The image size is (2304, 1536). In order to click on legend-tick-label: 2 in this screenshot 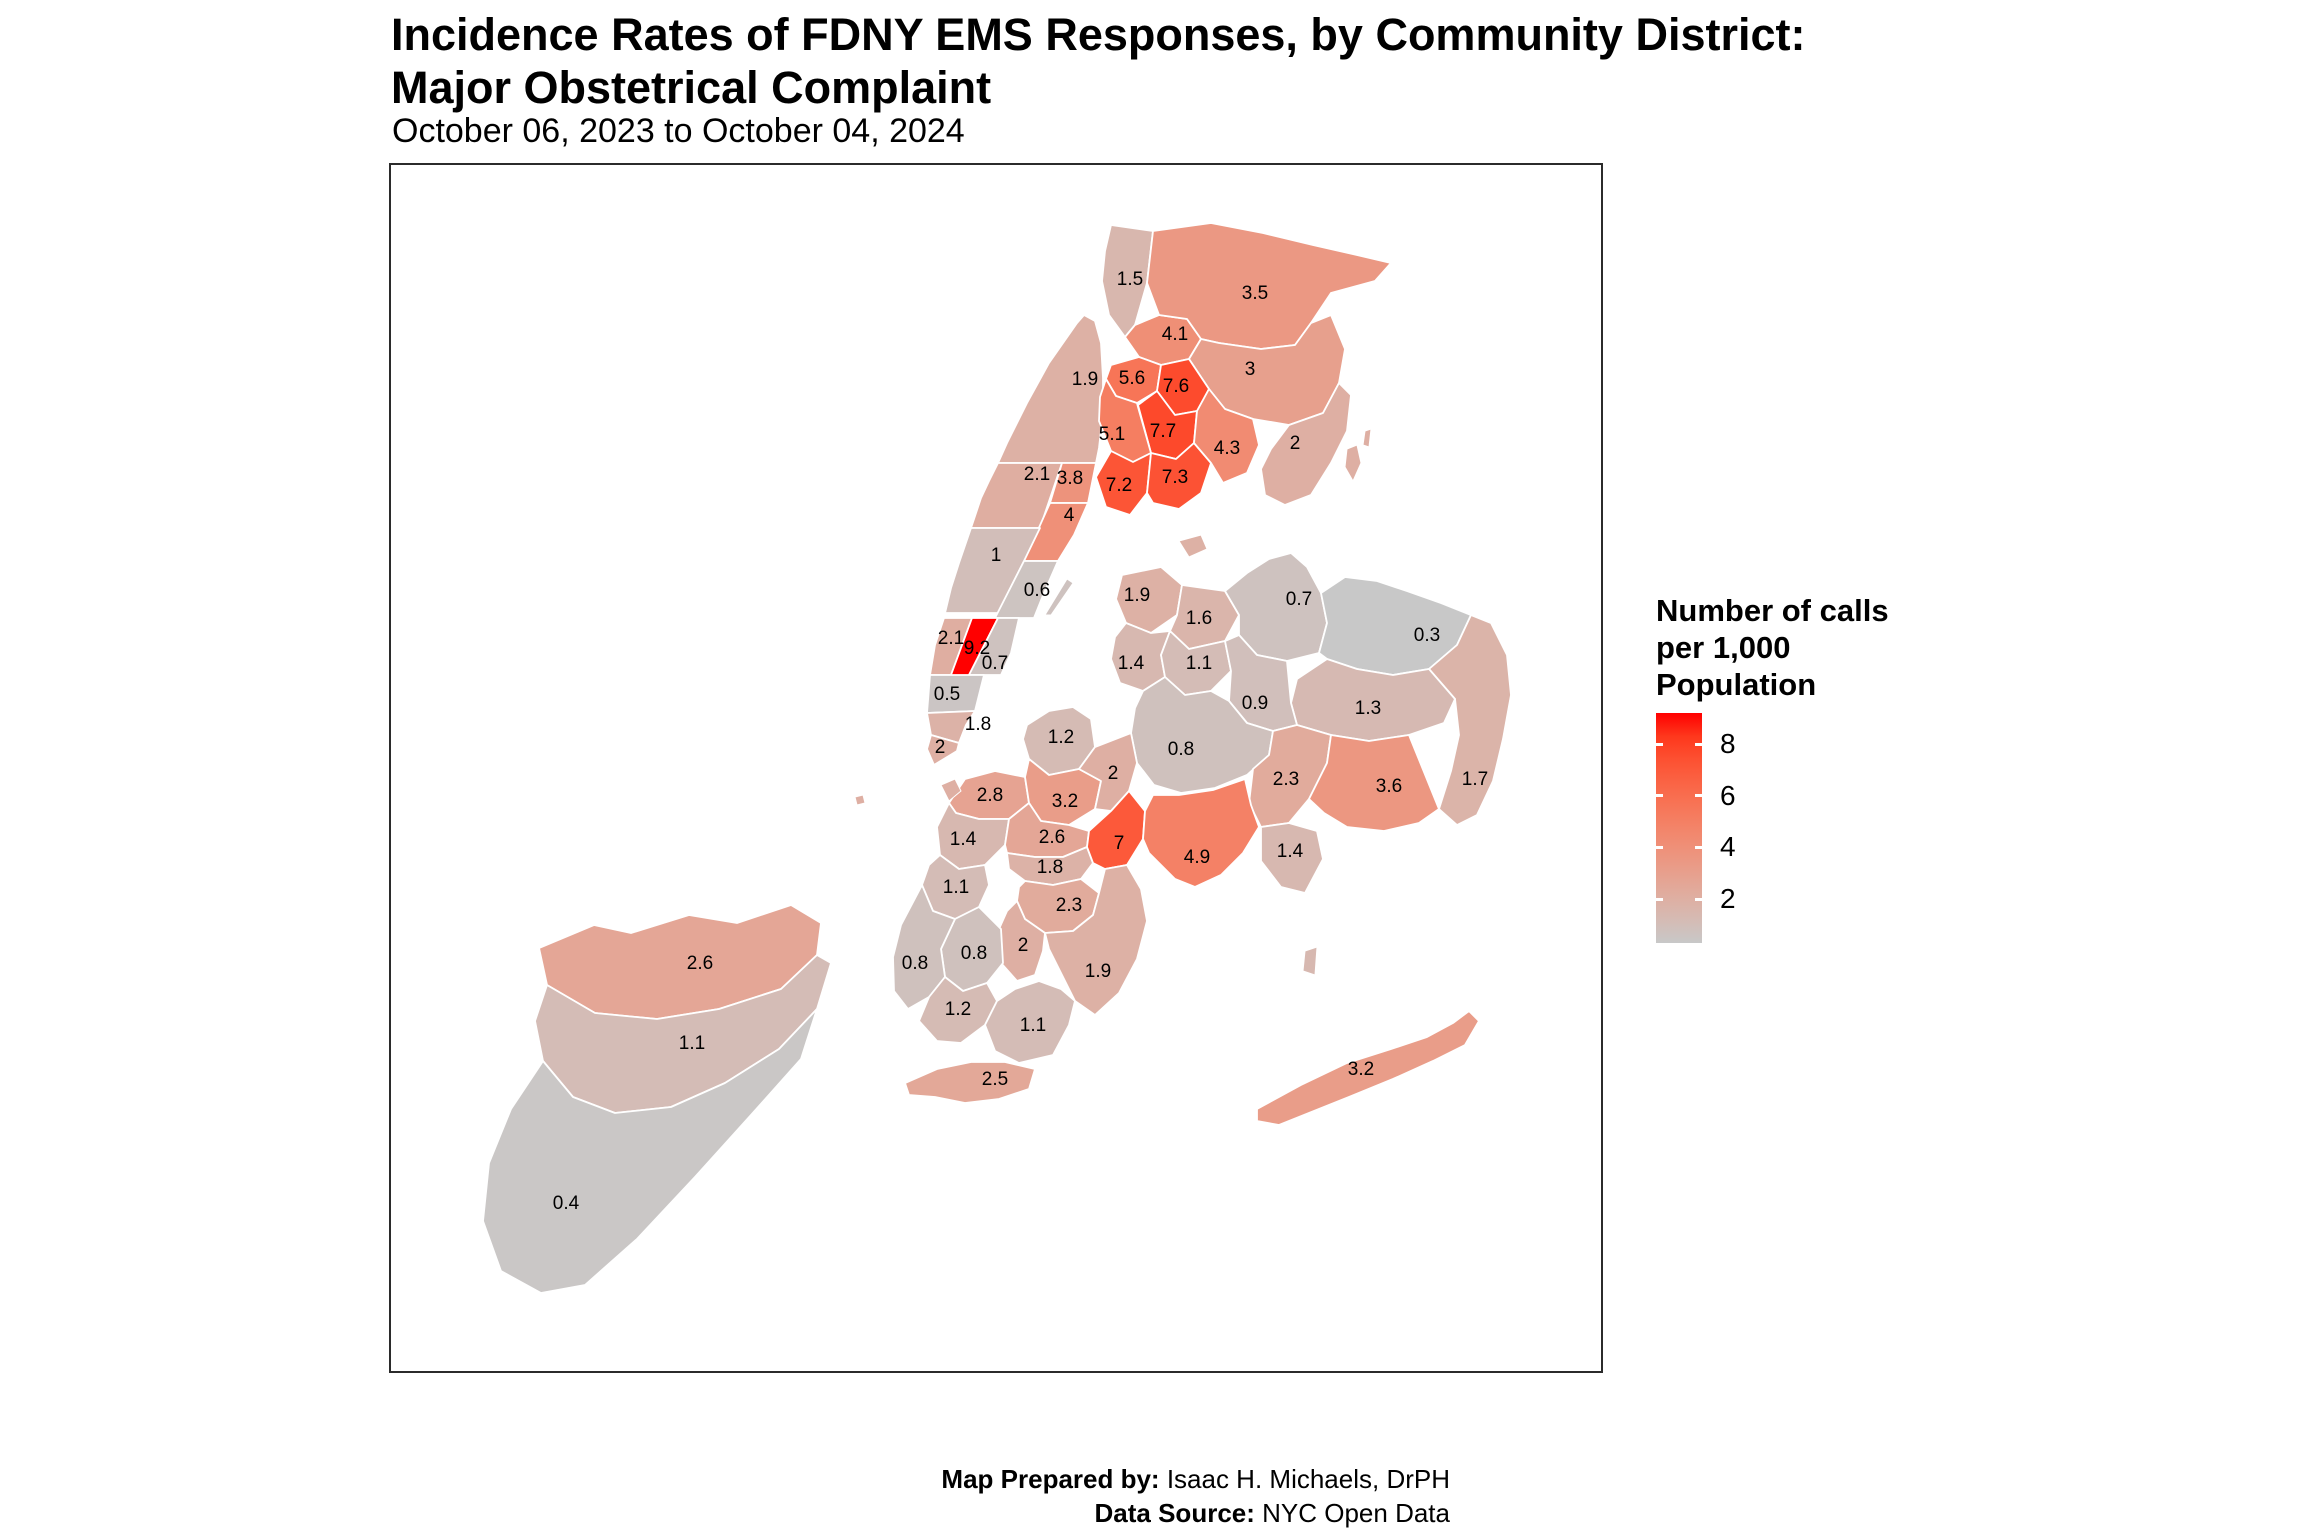, I will do `click(1728, 899)`.